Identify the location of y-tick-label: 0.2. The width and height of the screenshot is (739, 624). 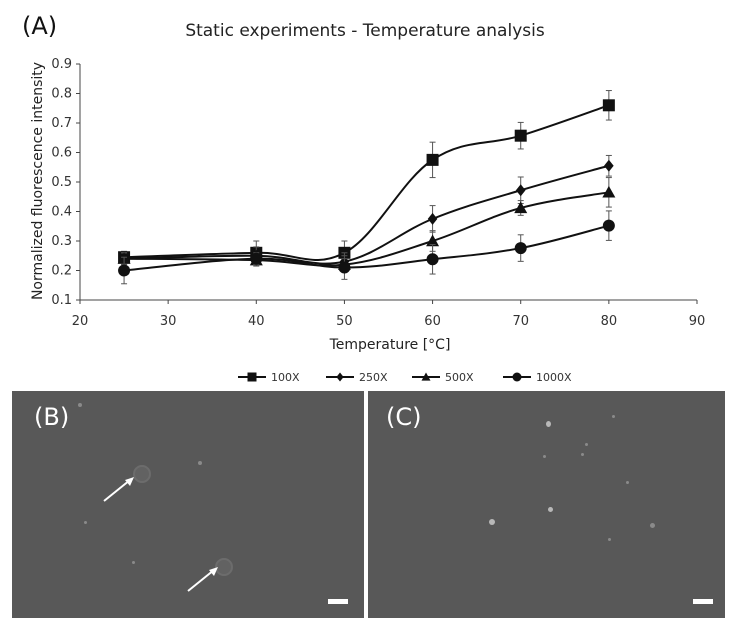
(61, 271).